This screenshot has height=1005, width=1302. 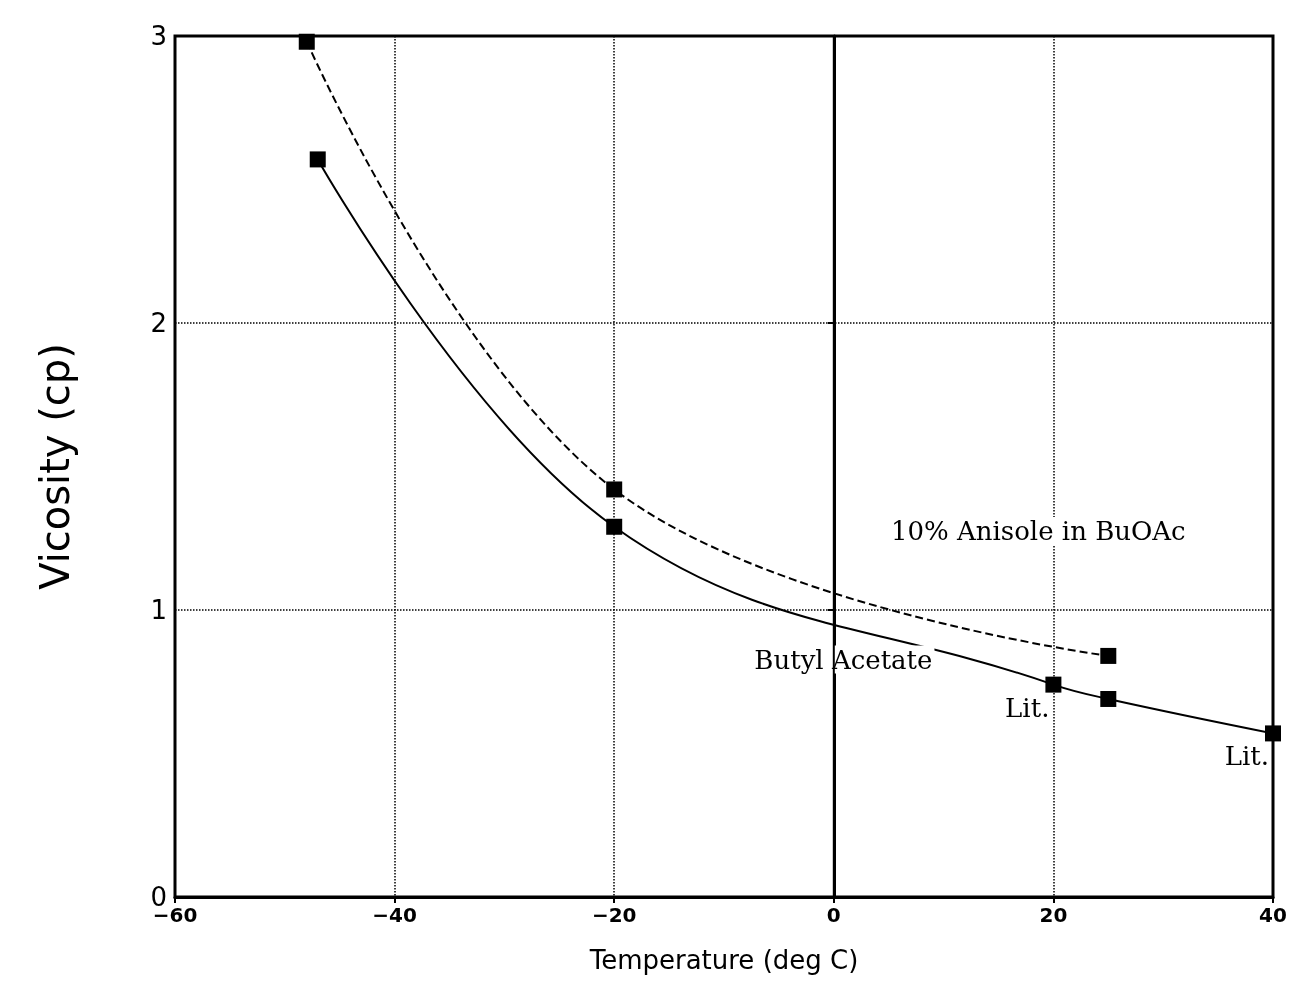 What do you see at coordinates (158, 610) in the screenshot?
I see `y-tick-label: 1` at bounding box center [158, 610].